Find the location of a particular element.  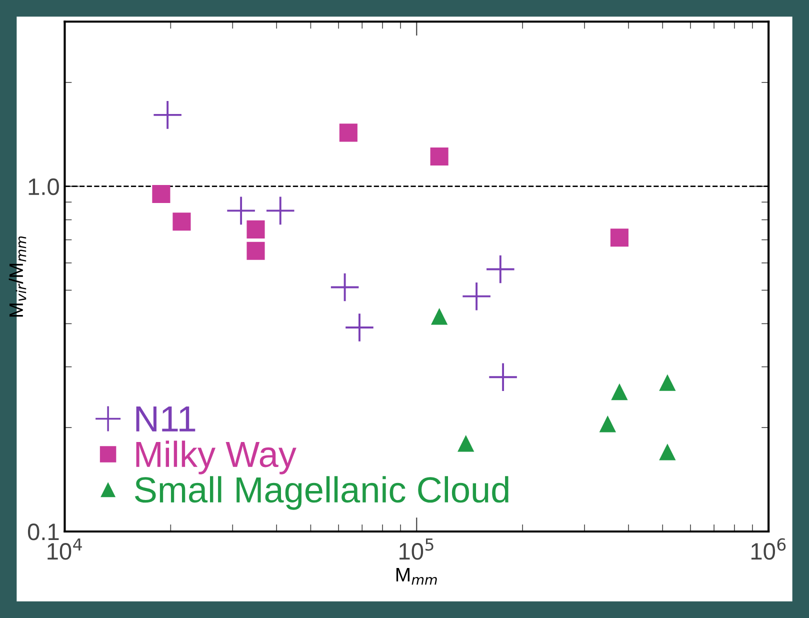

y-axis-title: M$_{vir}$/M$_{mm}$ is located at coordinates (17, 276).